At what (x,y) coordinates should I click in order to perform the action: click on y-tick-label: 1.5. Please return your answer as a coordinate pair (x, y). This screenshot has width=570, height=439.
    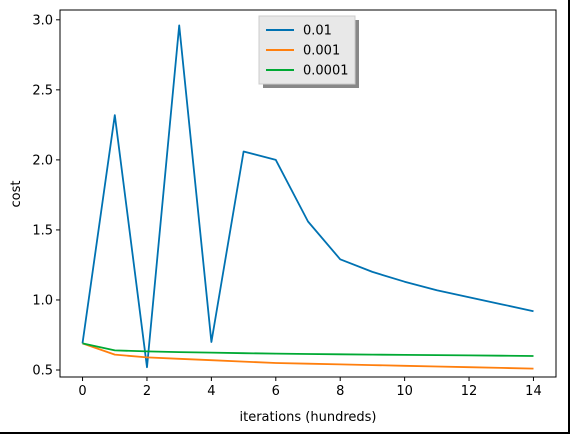
    Looking at the image, I should click on (42, 230).